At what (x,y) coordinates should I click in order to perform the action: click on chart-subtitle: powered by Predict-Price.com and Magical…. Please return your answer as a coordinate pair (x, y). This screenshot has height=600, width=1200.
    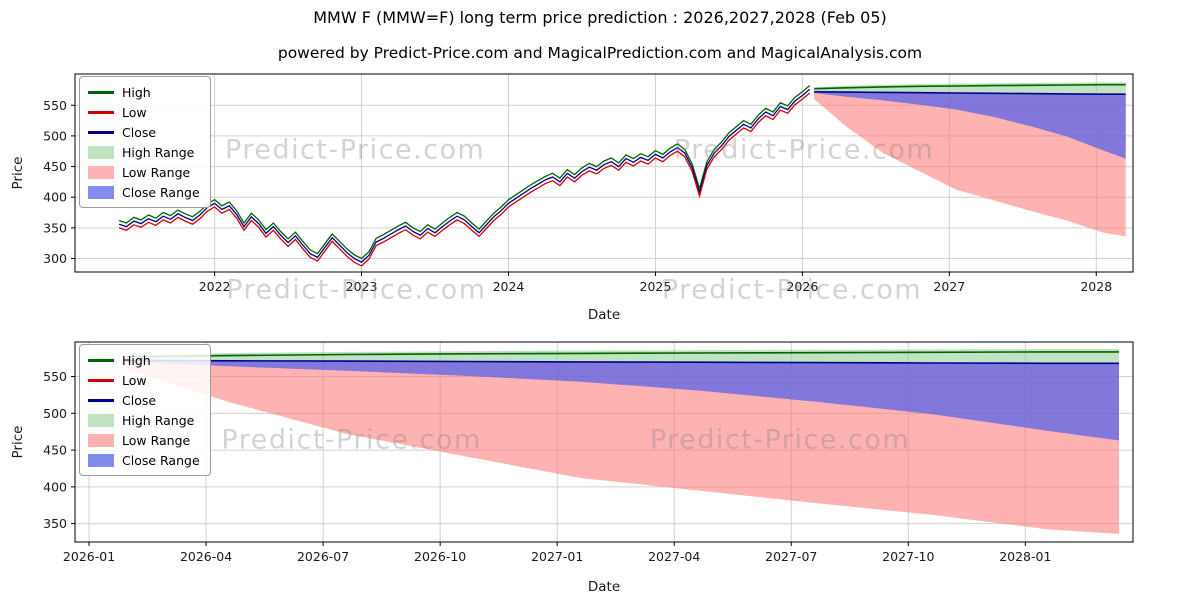
    Looking at the image, I should click on (600, 53).